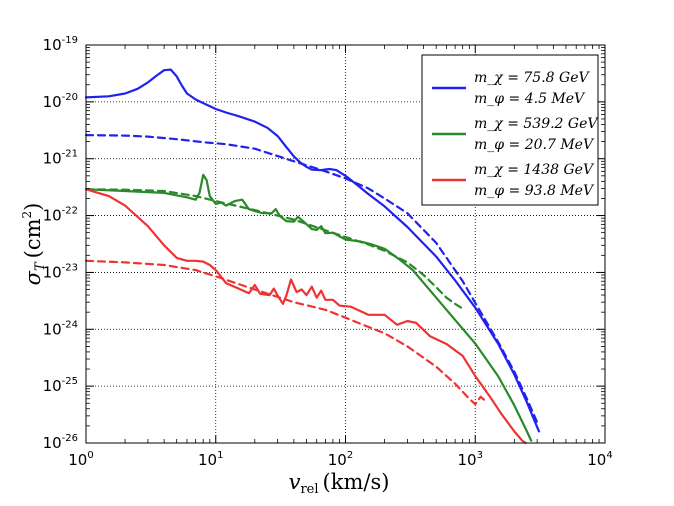 This screenshot has width=674, height=506. What do you see at coordinates (470, 459) in the screenshot?
I see `x-tick-label: 10³` at bounding box center [470, 459].